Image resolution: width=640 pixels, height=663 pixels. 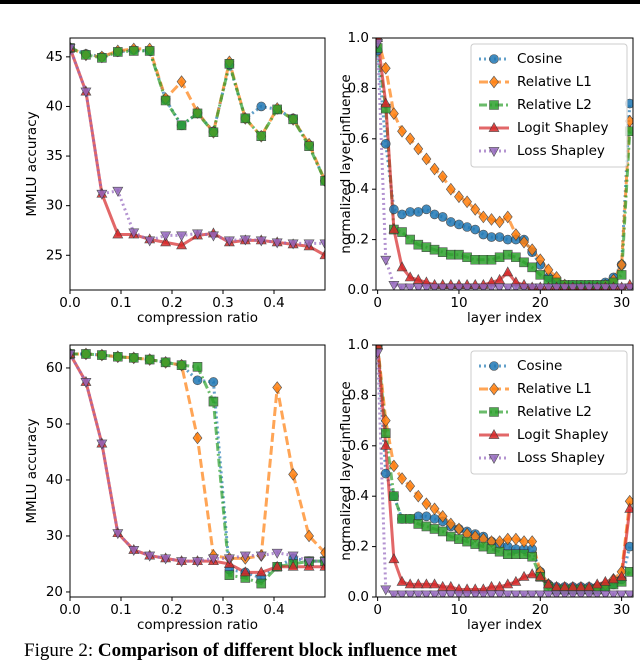 What do you see at coordinates (561, 151) in the screenshot?
I see `legend-label: Loss Shapley` at bounding box center [561, 151].